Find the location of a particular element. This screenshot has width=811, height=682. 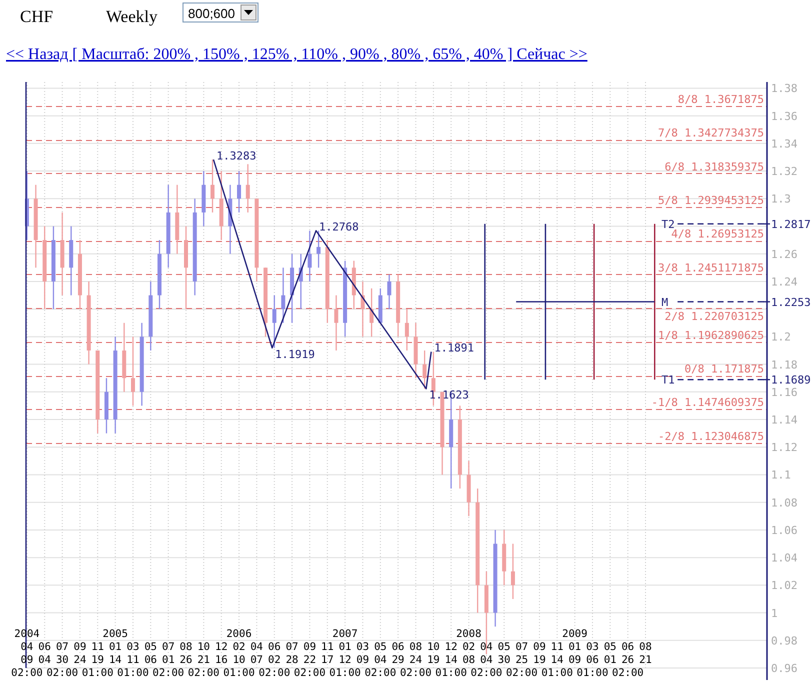

y-tick-label: 0.98 is located at coordinates (784, 641).